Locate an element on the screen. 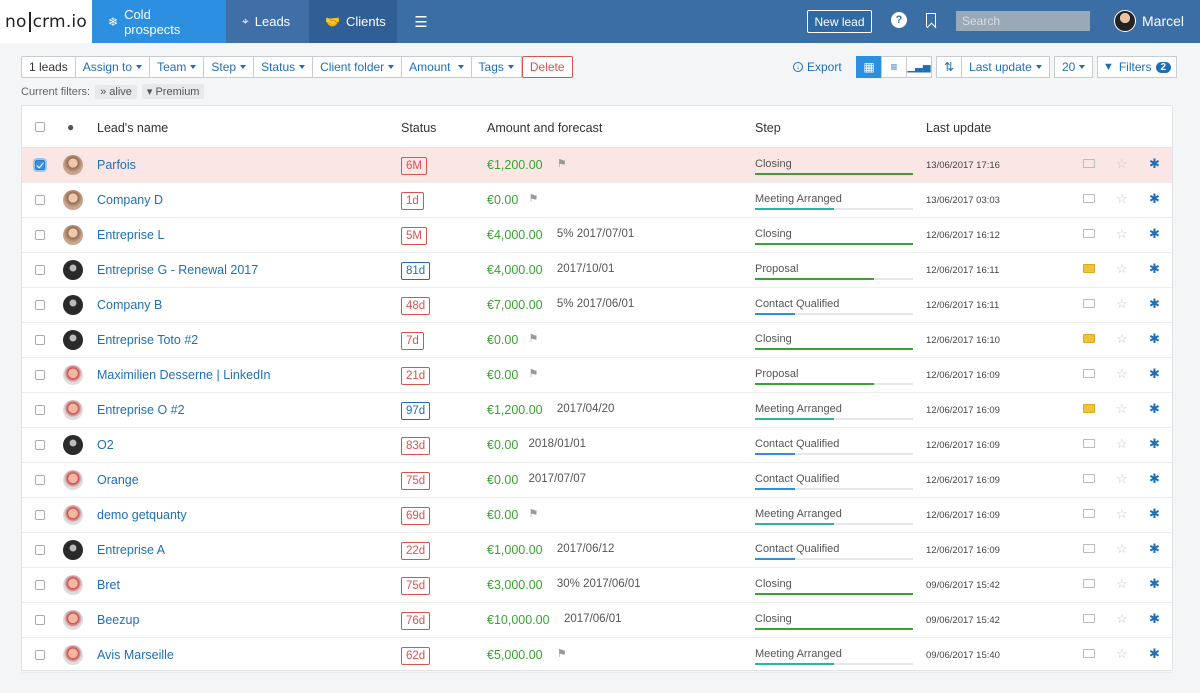  header-last-update: Last update is located at coordinates (959, 128).